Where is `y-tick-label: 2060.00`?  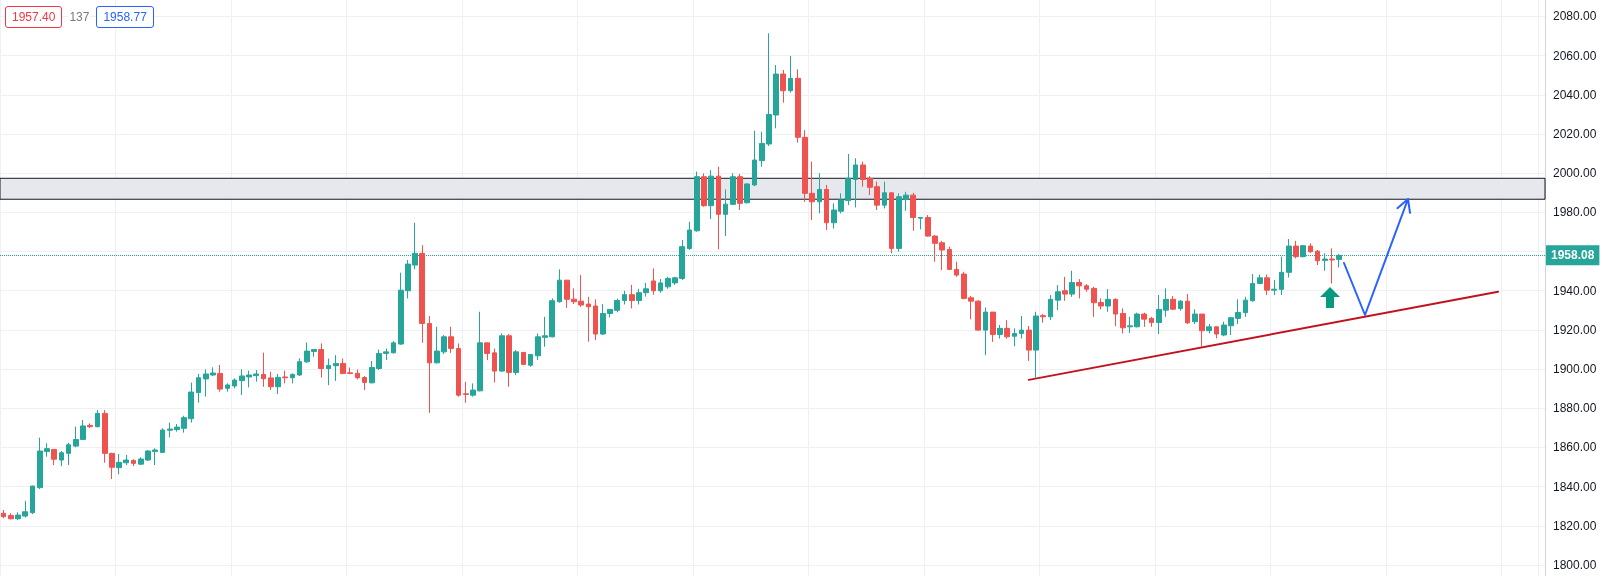 y-tick-label: 2060.00 is located at coordinates (1575, 55).